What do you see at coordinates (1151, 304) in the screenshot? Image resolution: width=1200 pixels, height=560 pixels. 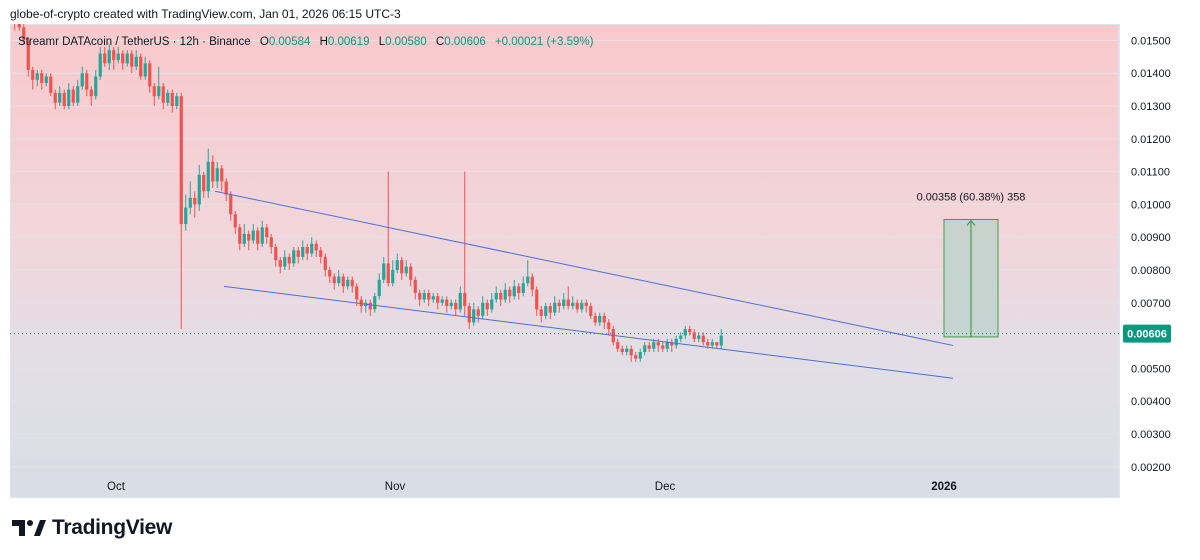 I see `y-tick-label: 0.00700` at bounding box center [1151, 304].